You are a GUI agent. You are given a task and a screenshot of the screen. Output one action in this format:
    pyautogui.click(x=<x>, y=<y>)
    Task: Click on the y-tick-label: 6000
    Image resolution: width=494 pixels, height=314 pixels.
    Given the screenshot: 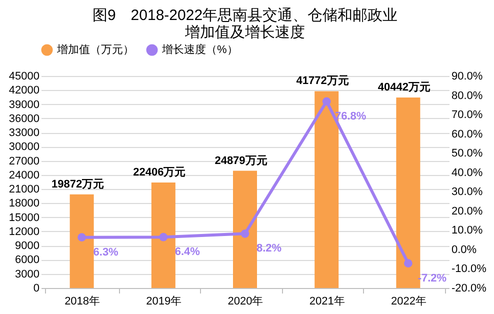 What is the action you would take?
    pyautogui.click(x=27, y=260)
    